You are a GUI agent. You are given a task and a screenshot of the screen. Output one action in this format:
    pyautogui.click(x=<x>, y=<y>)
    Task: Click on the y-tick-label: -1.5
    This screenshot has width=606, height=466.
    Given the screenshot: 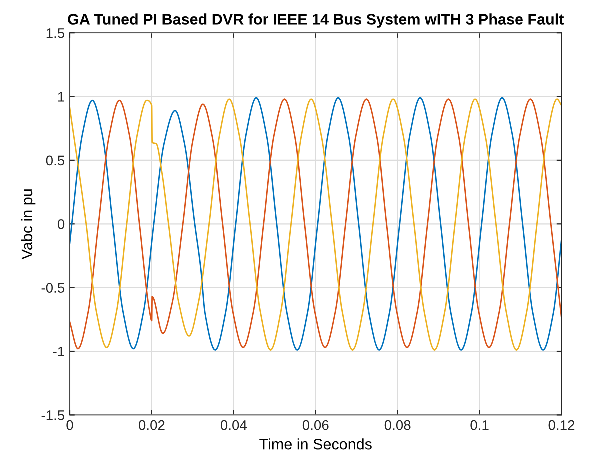 What is the action you would take?
    pyautogui.click(x=53, y=415)
    